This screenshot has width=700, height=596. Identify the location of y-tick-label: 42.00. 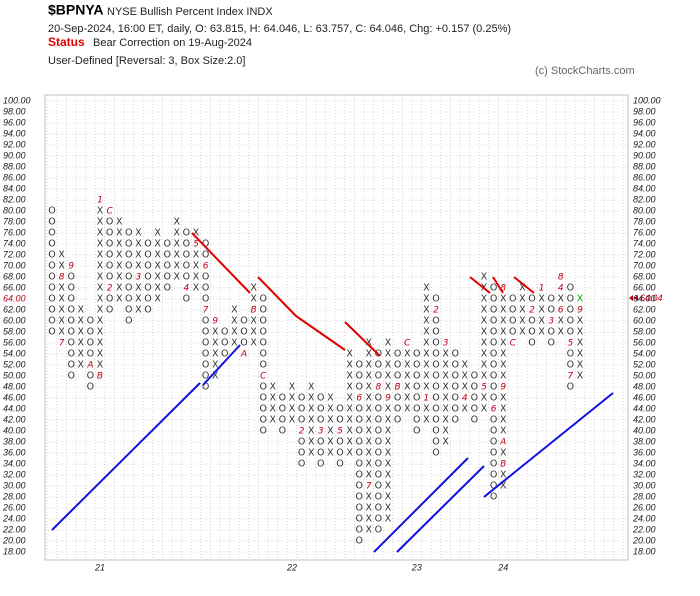
(14, 419).